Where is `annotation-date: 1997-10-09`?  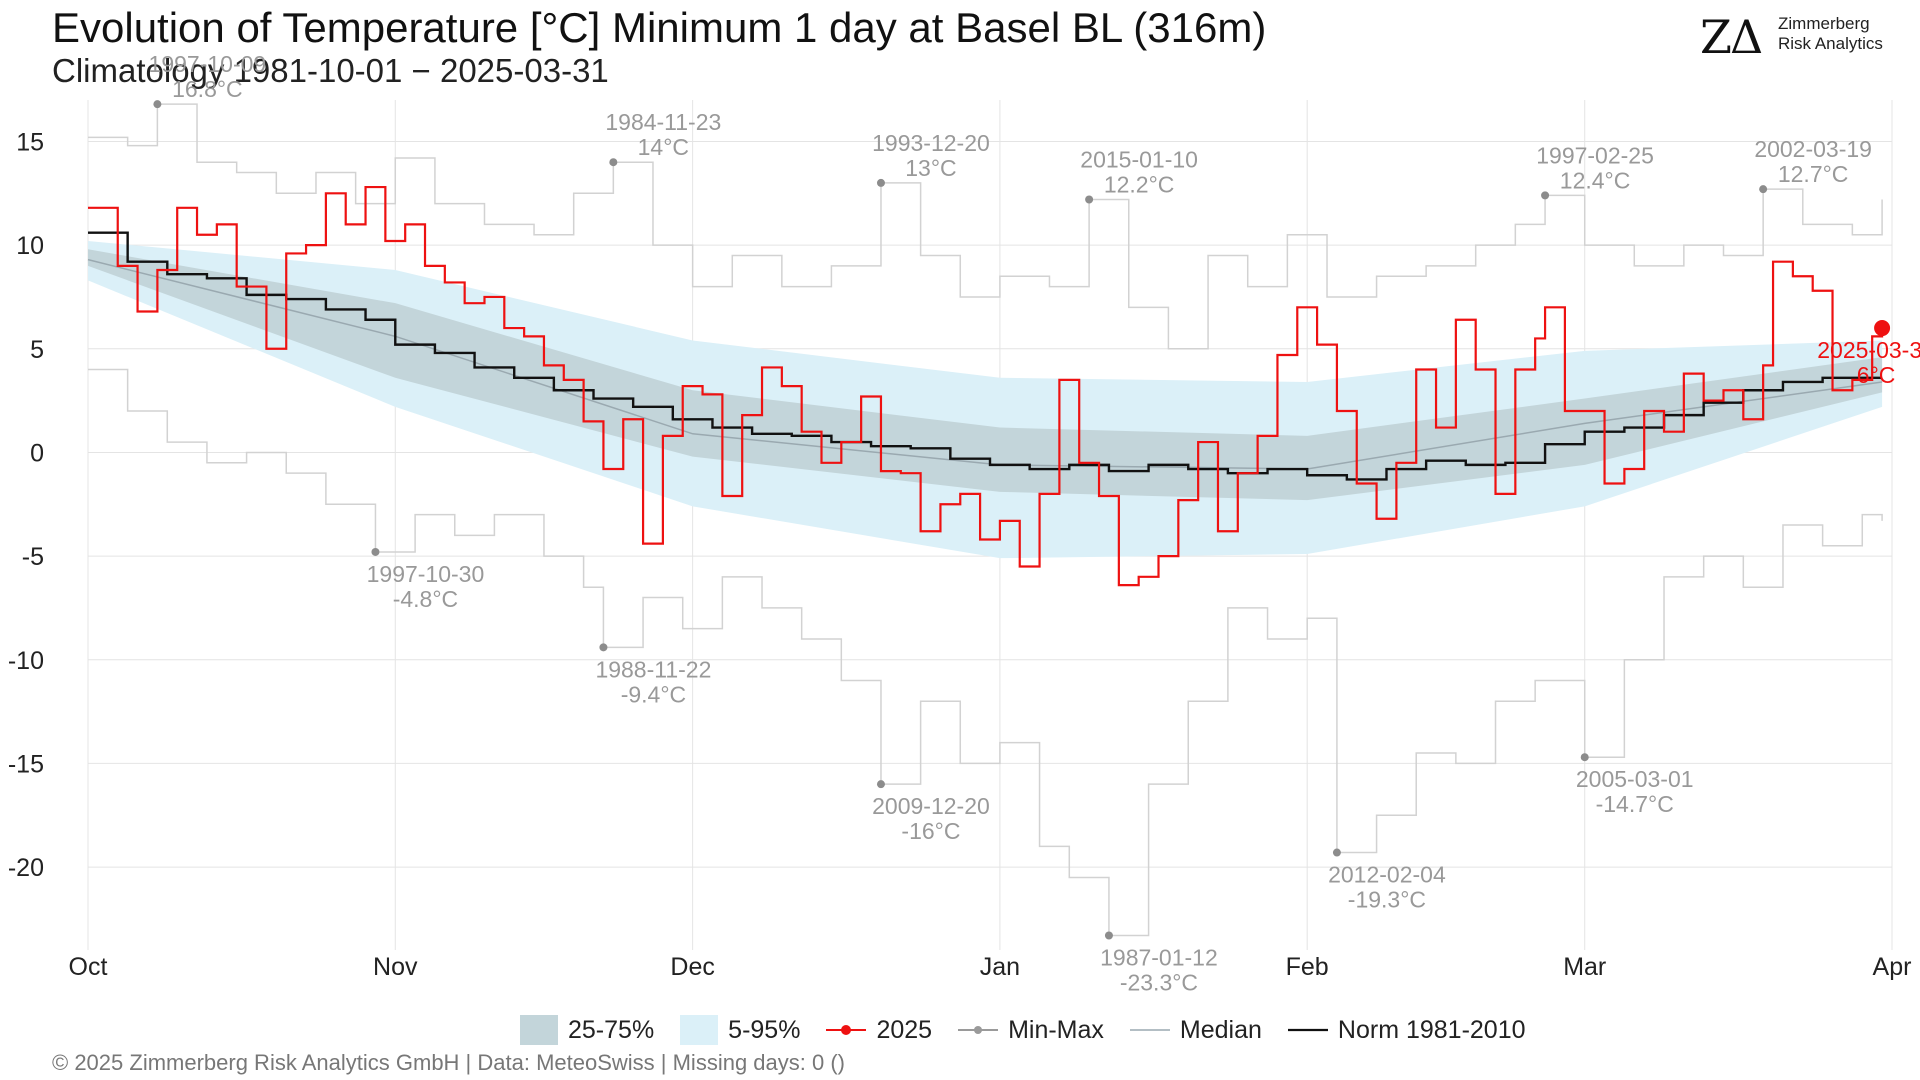
annotation-date: 1997-10-09 is located at coordinates (208, 64).